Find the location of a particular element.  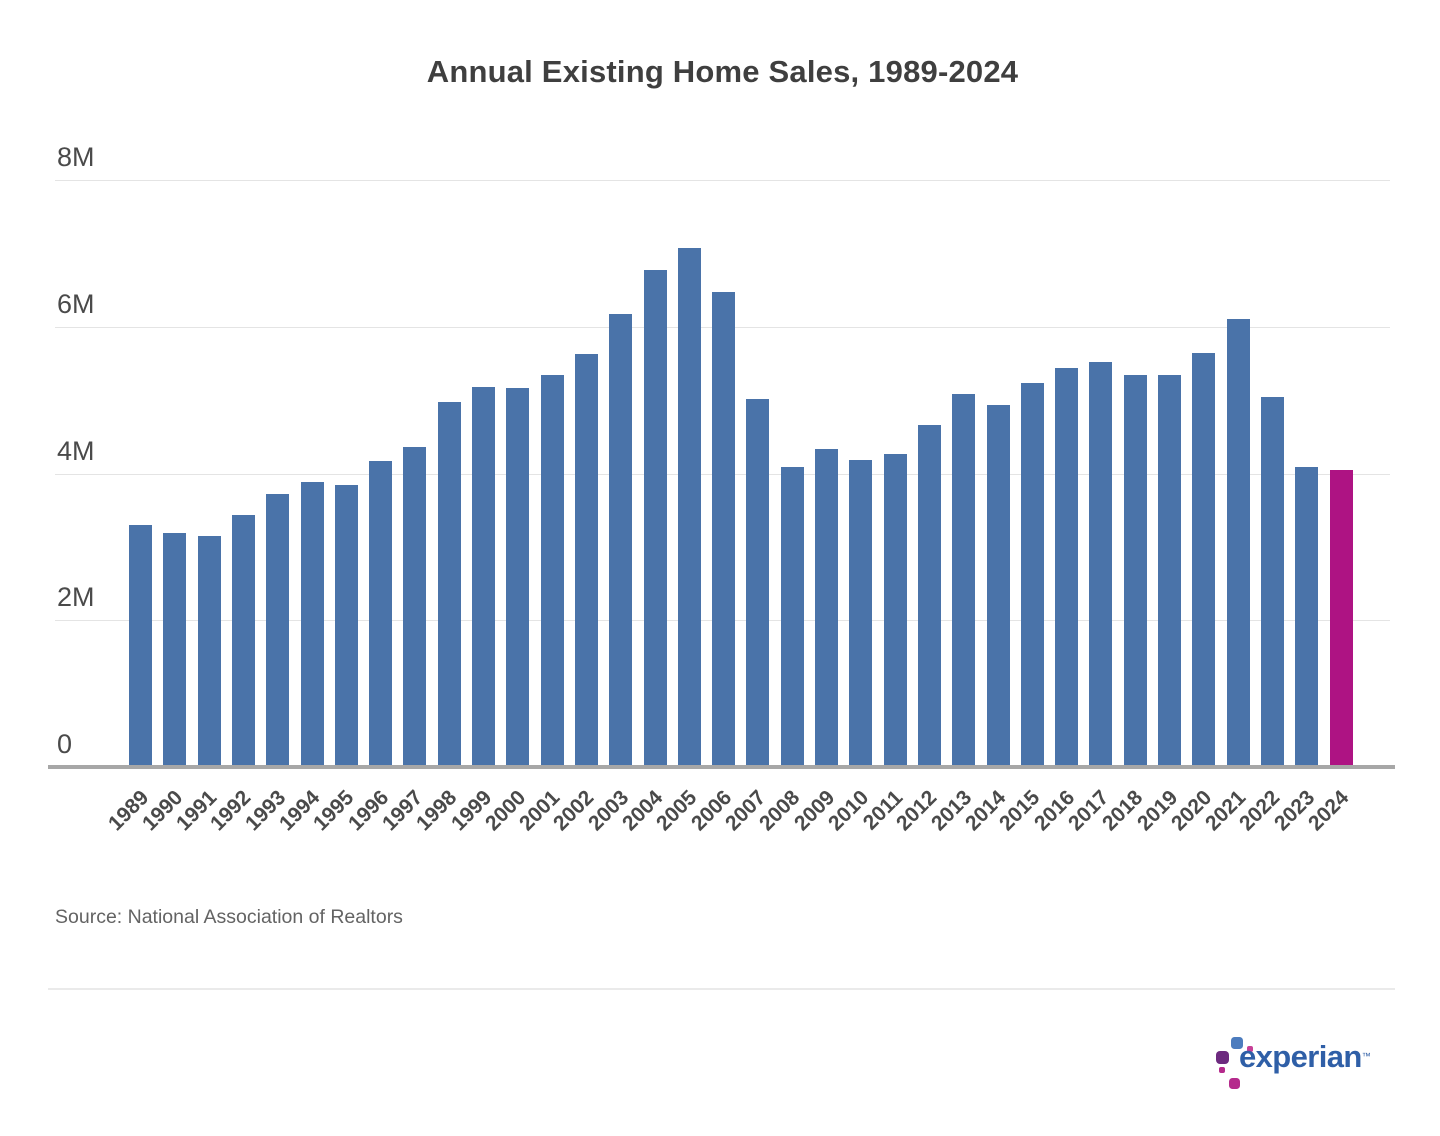

bar-1997 is located at coordinates (415, 607).